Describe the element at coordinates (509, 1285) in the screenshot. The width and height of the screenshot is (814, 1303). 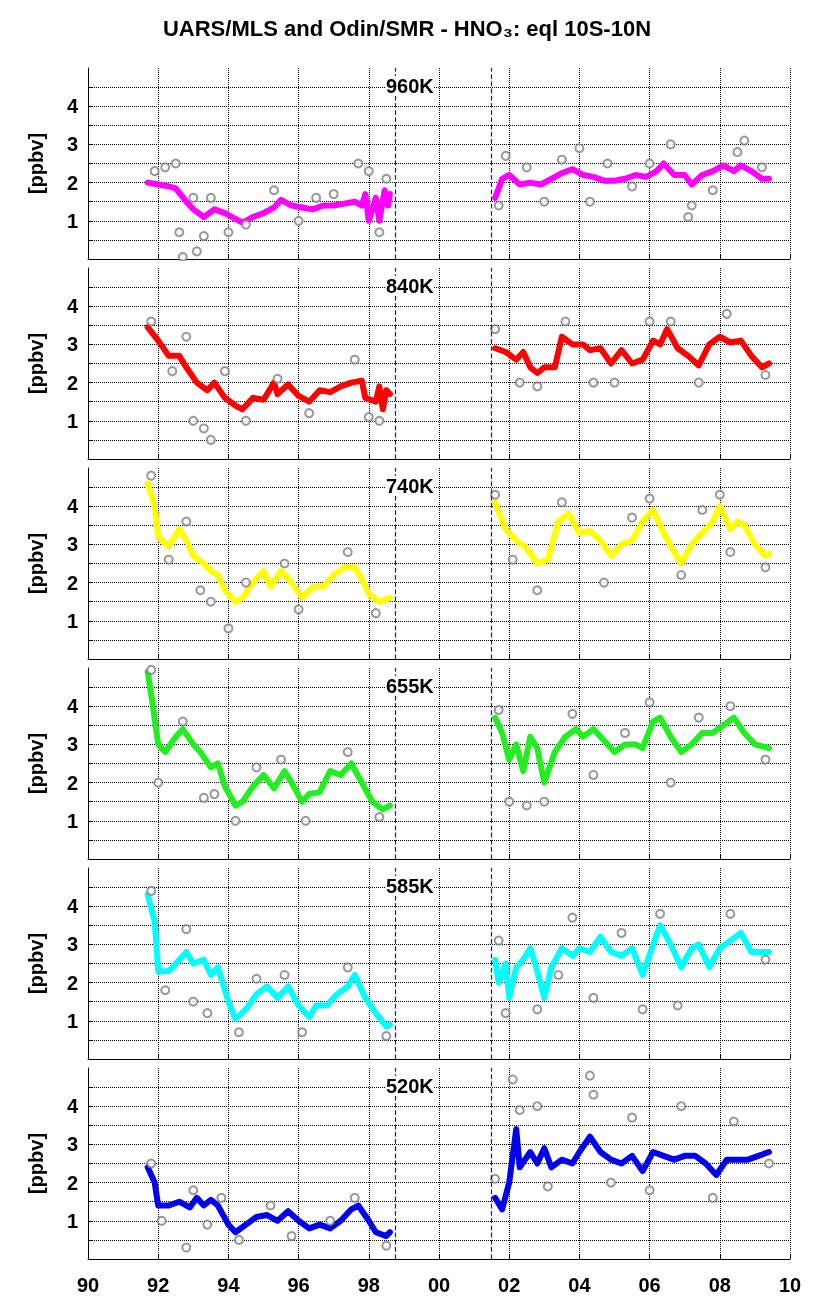
I see `x-tick-label: 02` at that location.